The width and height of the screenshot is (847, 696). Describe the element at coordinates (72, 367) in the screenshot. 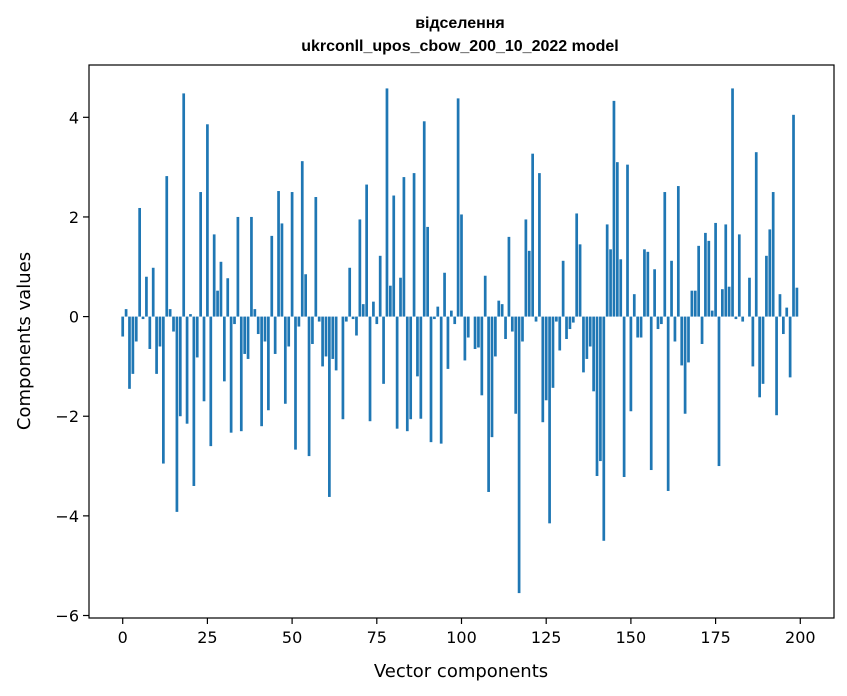

I see `y-axis-ticks: −6 −4 −2 0 2 4` at that location.